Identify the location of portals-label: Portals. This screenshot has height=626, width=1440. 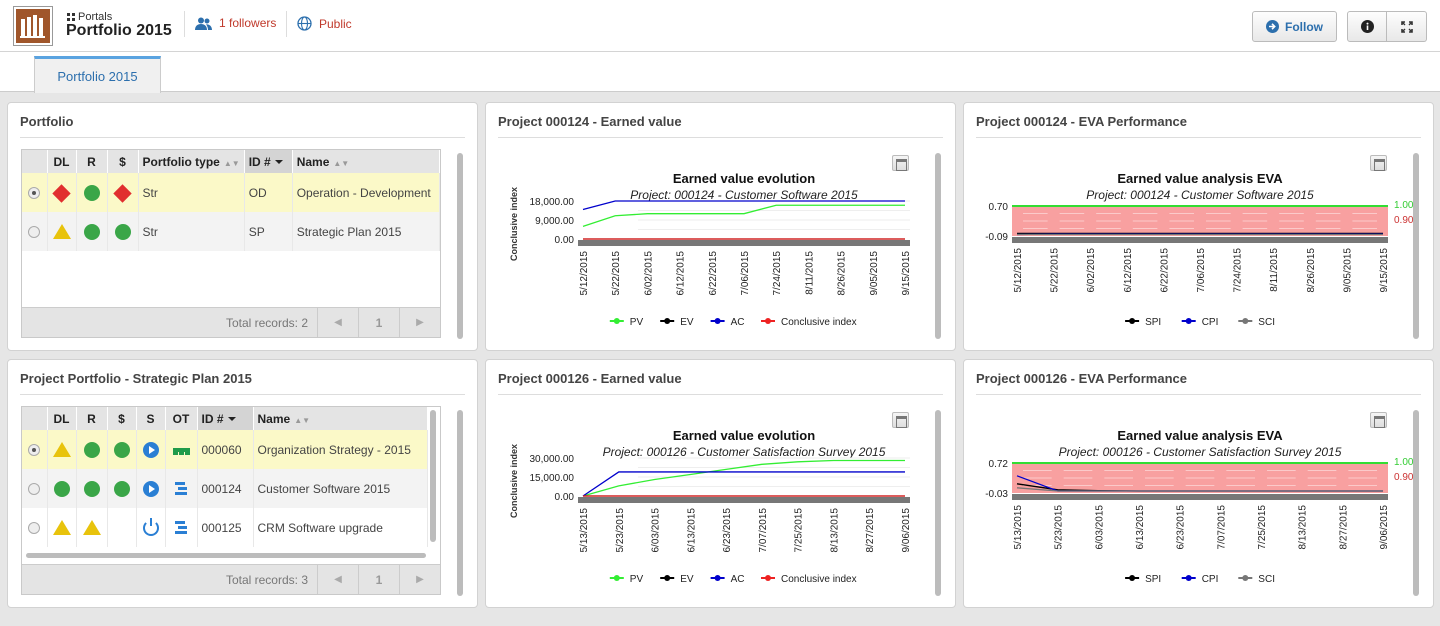
(89, 17).